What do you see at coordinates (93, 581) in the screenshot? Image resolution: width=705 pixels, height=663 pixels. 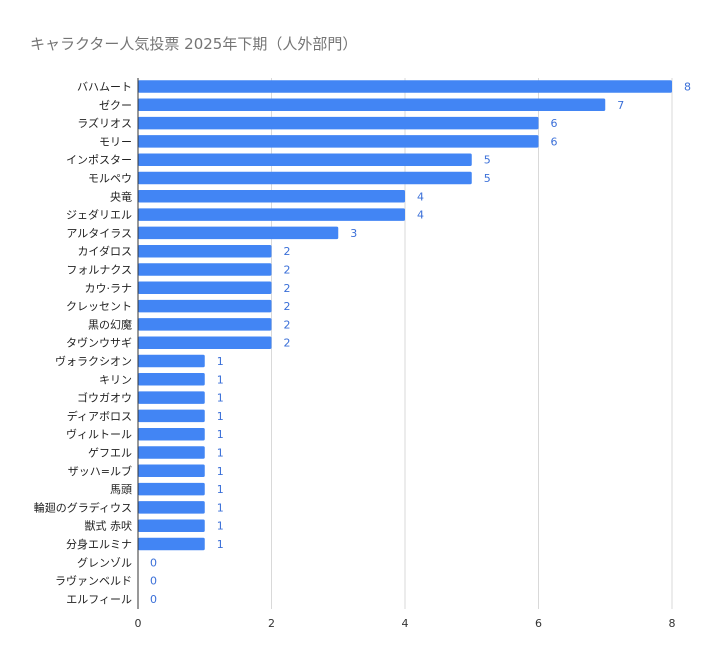 I see `category-label: ラヴァンベルド` at bounding box center [93, 581].